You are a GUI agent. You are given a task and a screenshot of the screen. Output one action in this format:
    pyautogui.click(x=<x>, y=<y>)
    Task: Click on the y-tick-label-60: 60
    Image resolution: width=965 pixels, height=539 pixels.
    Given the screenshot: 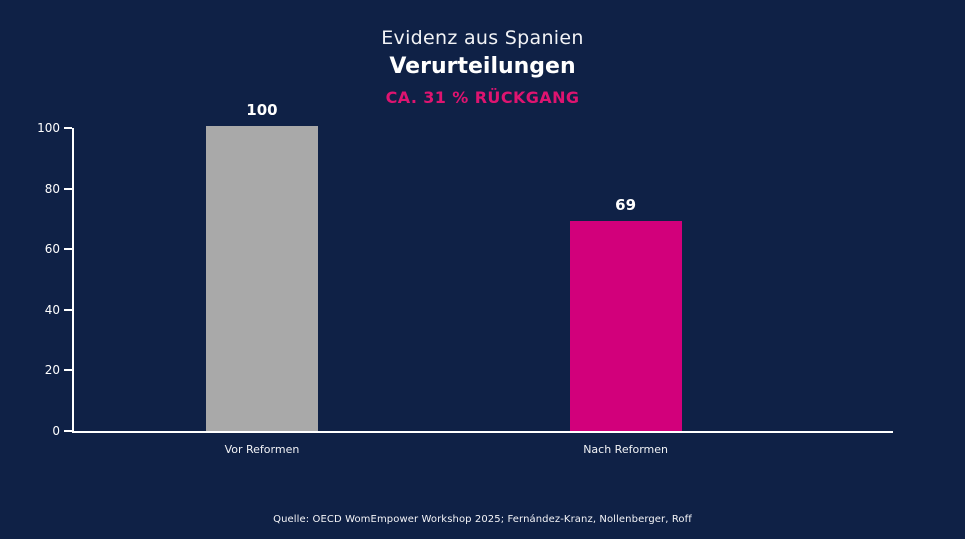 What is the action you would take?
    pyautogui.click(x=52, y=249)
    